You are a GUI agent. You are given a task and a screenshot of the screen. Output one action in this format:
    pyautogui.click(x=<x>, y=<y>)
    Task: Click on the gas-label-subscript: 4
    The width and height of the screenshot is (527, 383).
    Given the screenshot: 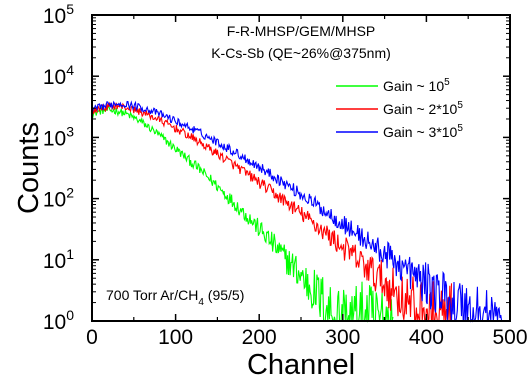 What is the action you would take?
    pyautogui.click(x=201, y=302)
    